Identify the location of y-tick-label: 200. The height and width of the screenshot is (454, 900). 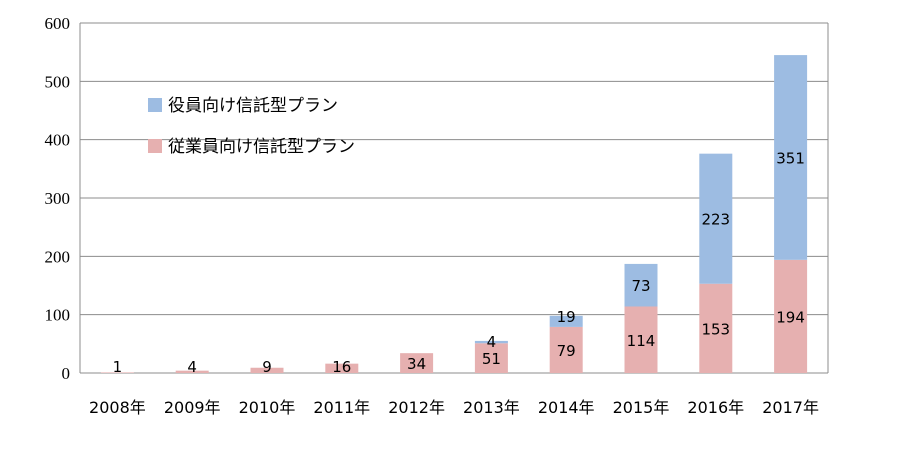
(58, 256).